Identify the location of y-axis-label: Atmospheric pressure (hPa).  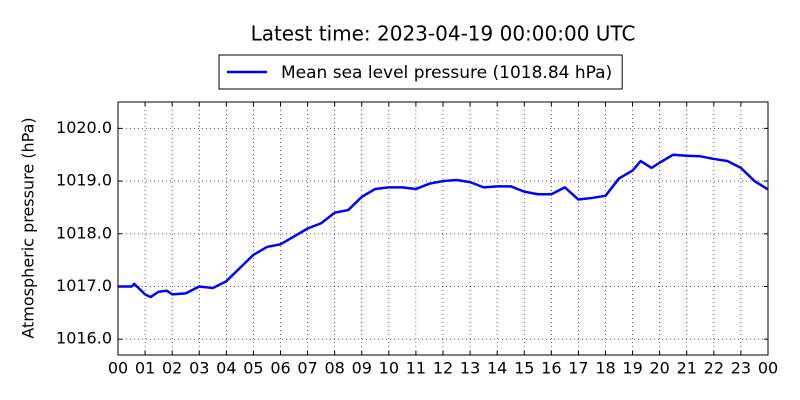
(28, 227).